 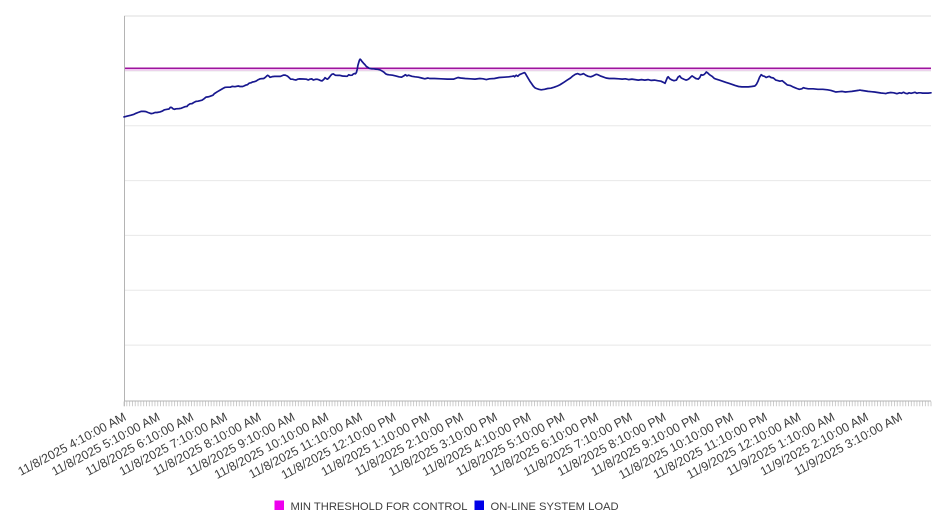 What do you see at coordinates (379, 507) in the screenshot?
I see `svg-text: MIN THRESHOLD FOR CONTROL` at bounding box center [379, 507].